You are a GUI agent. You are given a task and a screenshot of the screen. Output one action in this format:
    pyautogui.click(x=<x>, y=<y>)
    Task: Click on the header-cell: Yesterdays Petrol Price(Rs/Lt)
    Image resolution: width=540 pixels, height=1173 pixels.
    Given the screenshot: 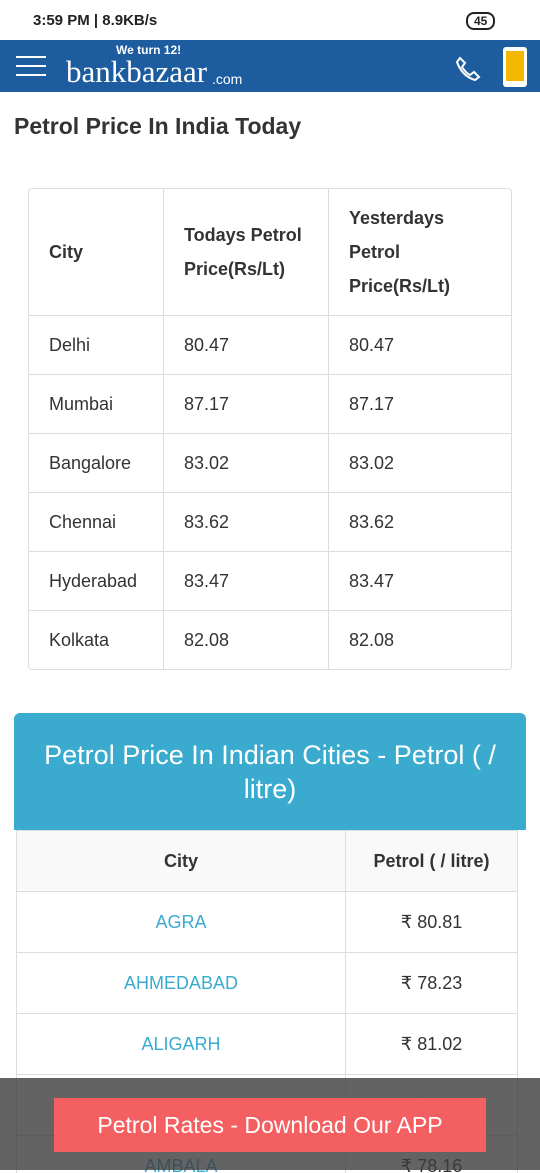 What is the action you would take?
    pyautogui.click(x=420, y=252)
    